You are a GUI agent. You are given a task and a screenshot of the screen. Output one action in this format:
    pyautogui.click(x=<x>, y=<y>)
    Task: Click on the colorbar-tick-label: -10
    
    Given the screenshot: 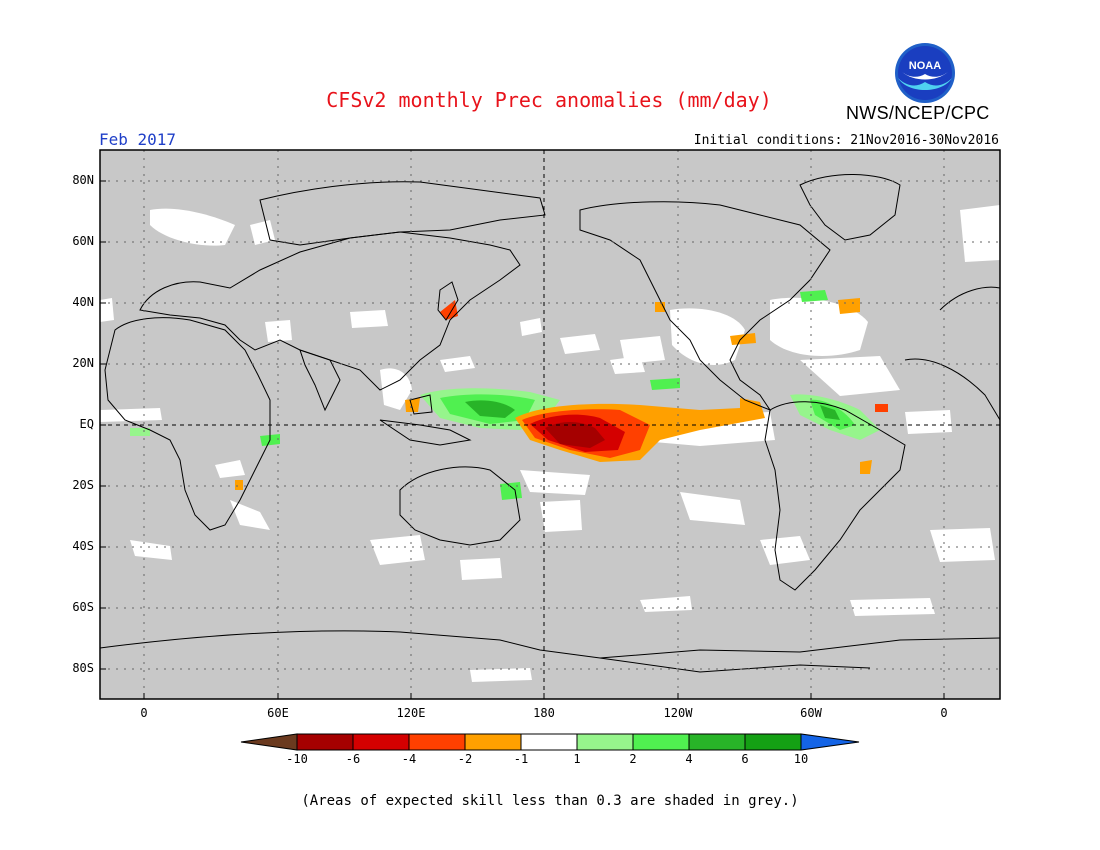 What is the action you would take?
    pyautogui.click(x=297, y=759)
    